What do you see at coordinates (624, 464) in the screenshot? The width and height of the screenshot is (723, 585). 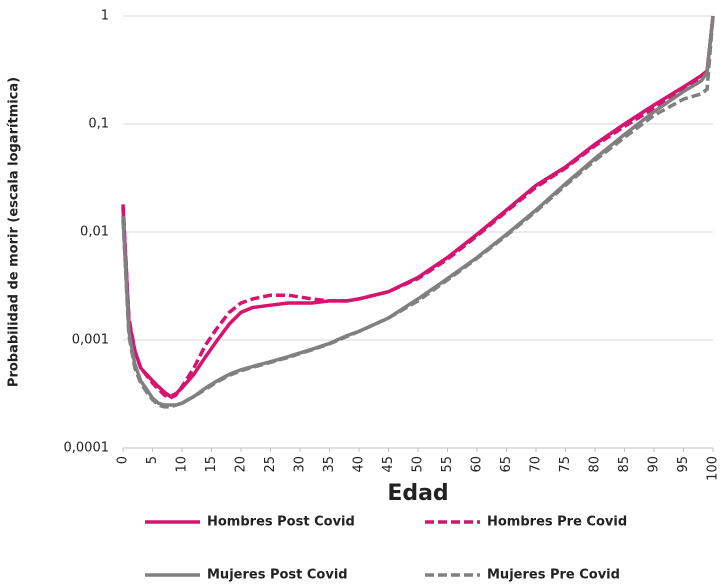 I see `x-tick-label: 85` at bounding box center [624, 464].